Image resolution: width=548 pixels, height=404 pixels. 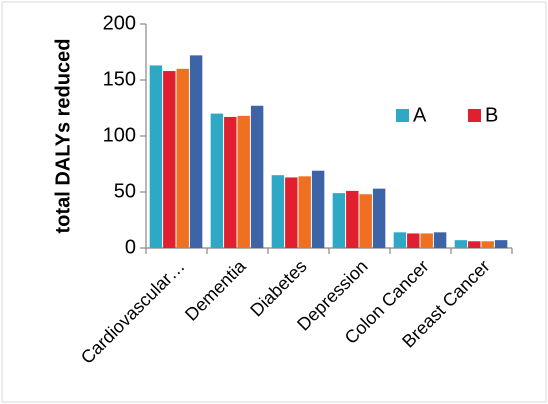 What do you see at coordinates (119, 23) in the screenshot?
I see `y-tick-label: 200` at bounding box center [119, 23].